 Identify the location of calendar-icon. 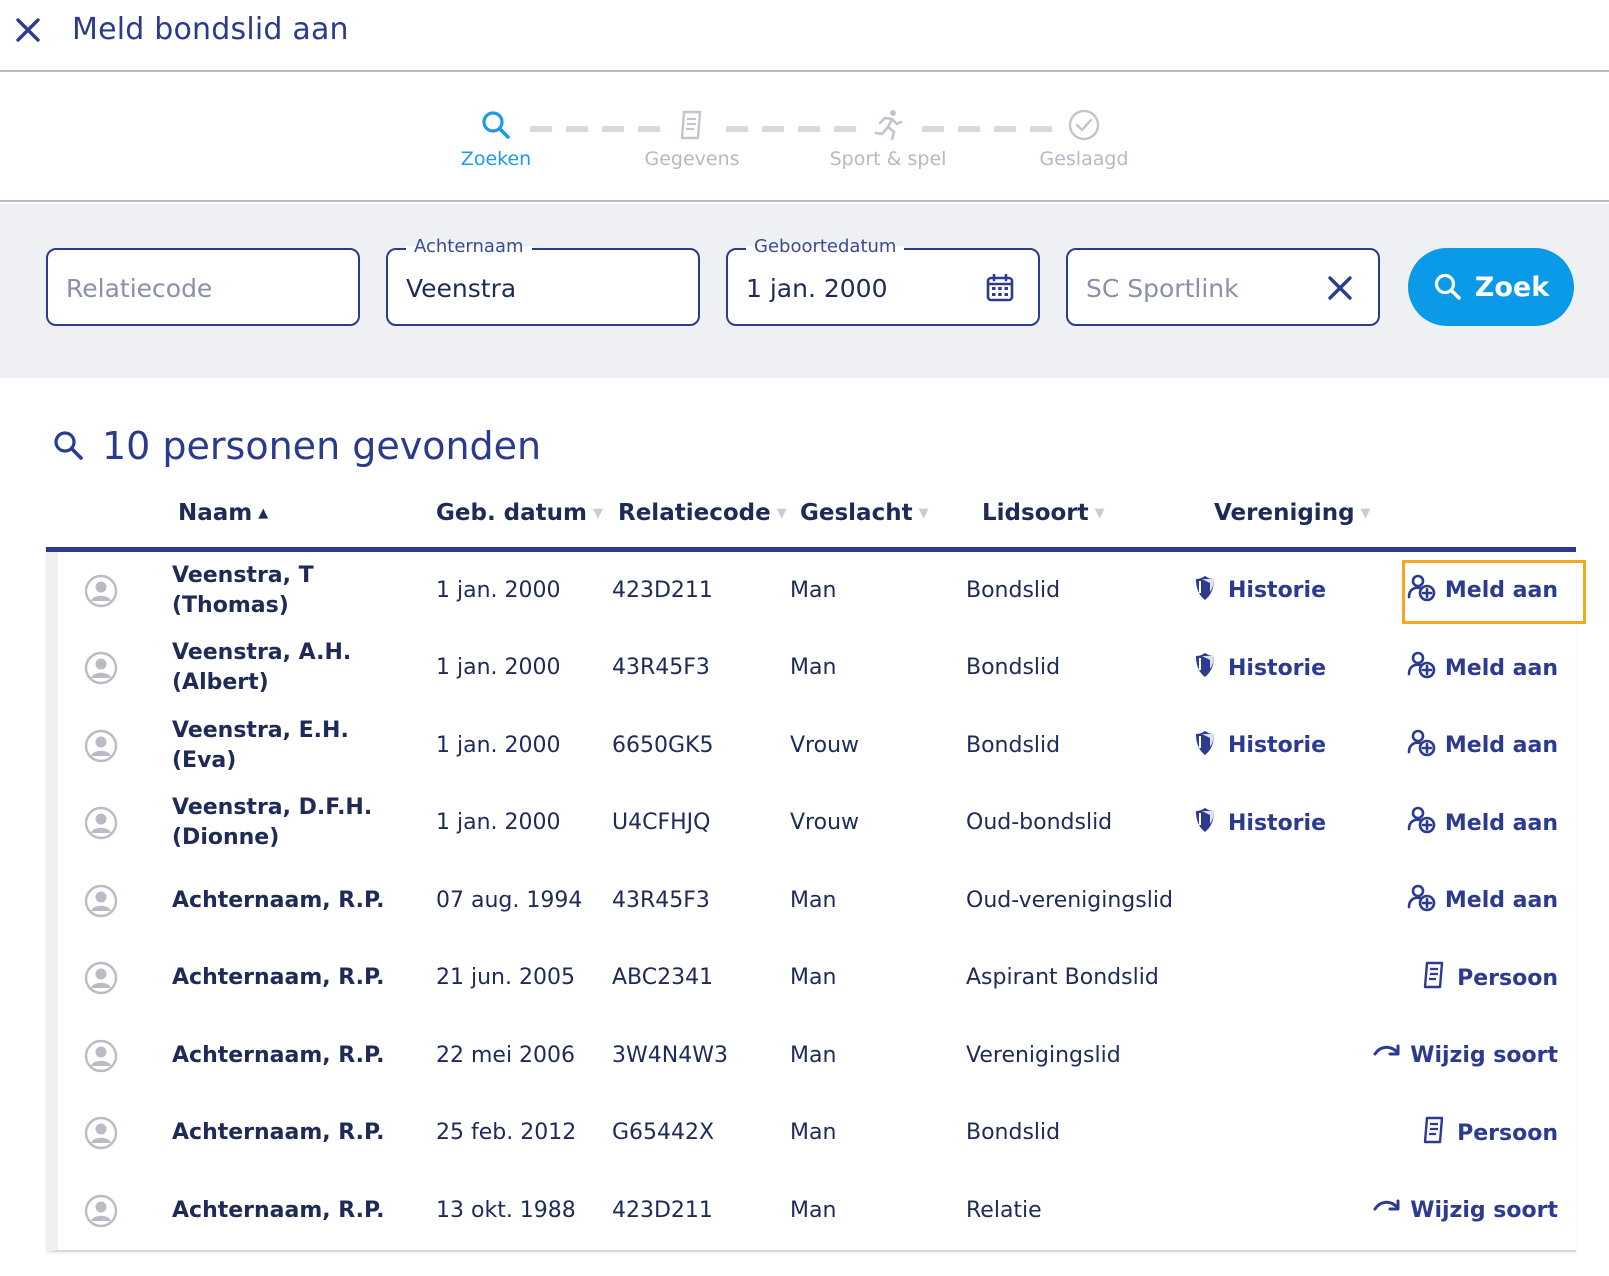
(1000, 288).